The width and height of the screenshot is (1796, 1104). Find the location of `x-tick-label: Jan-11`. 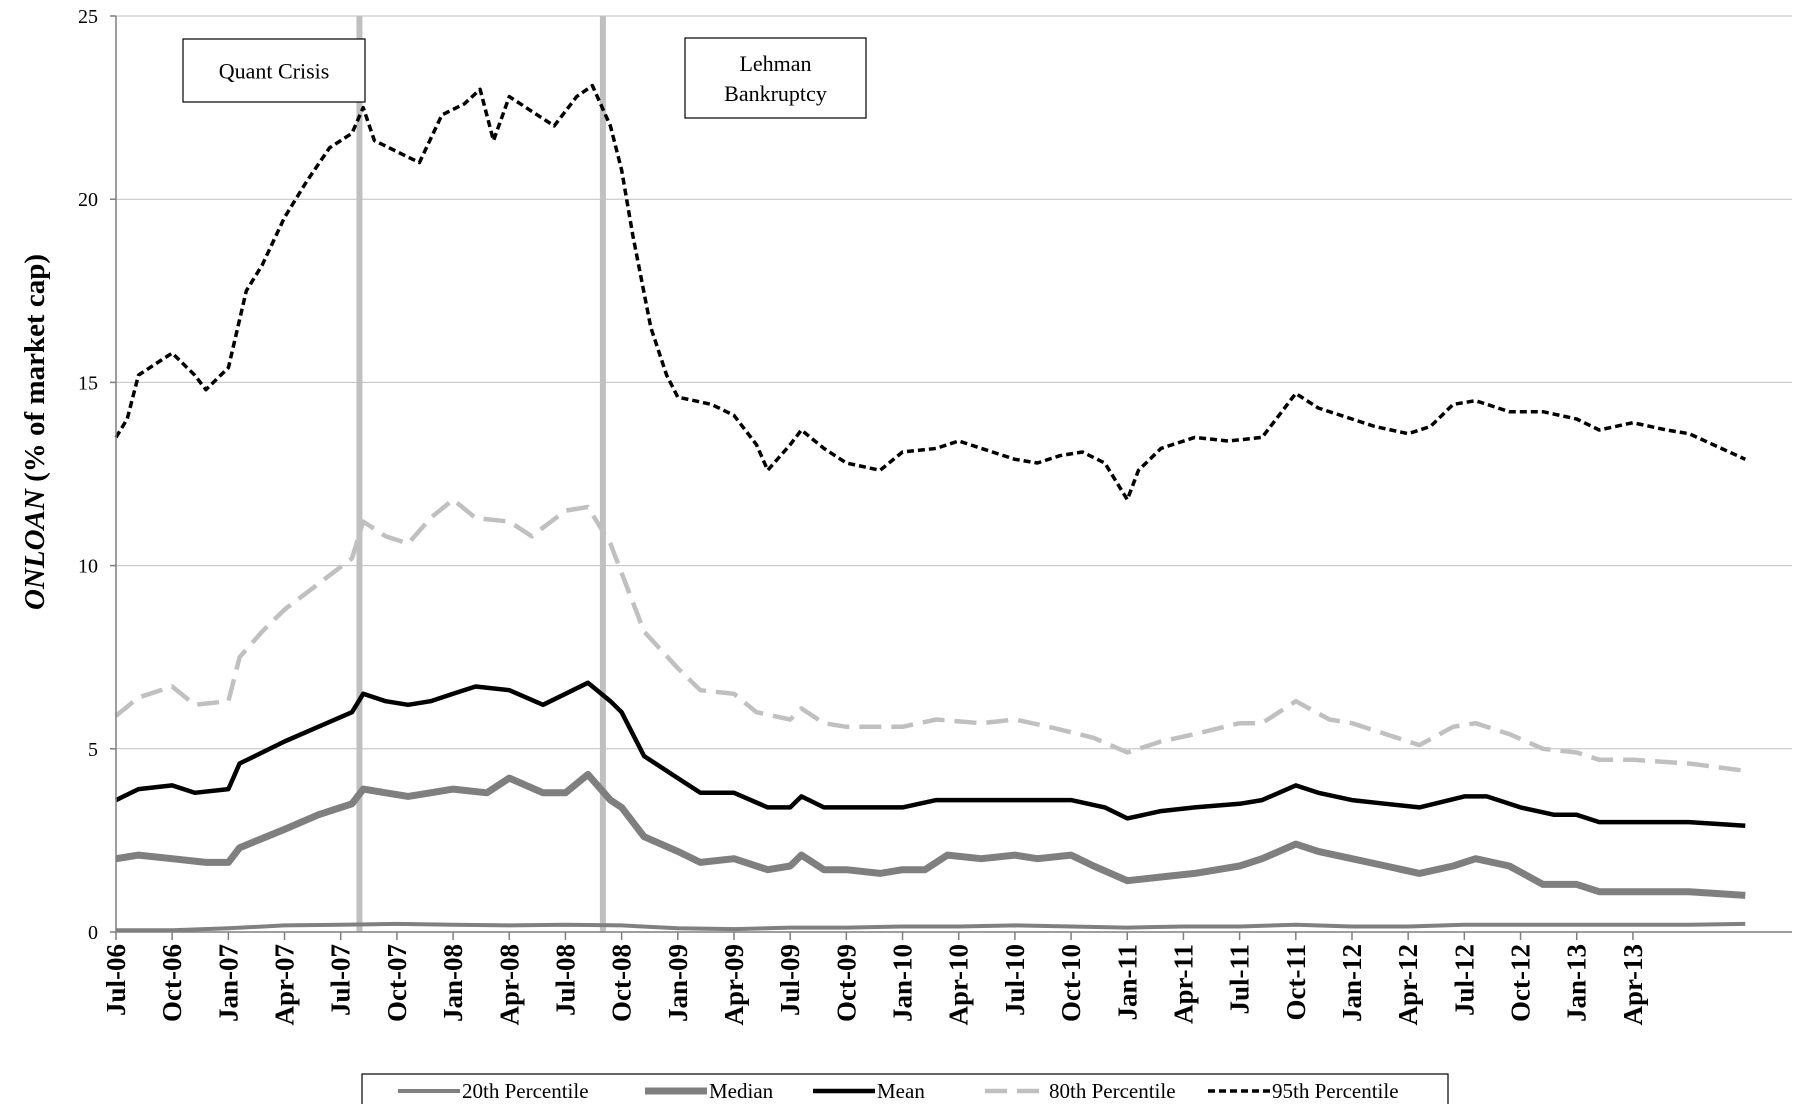

x-tick-label: Jan-11 is located at coordinates (1127, 982).